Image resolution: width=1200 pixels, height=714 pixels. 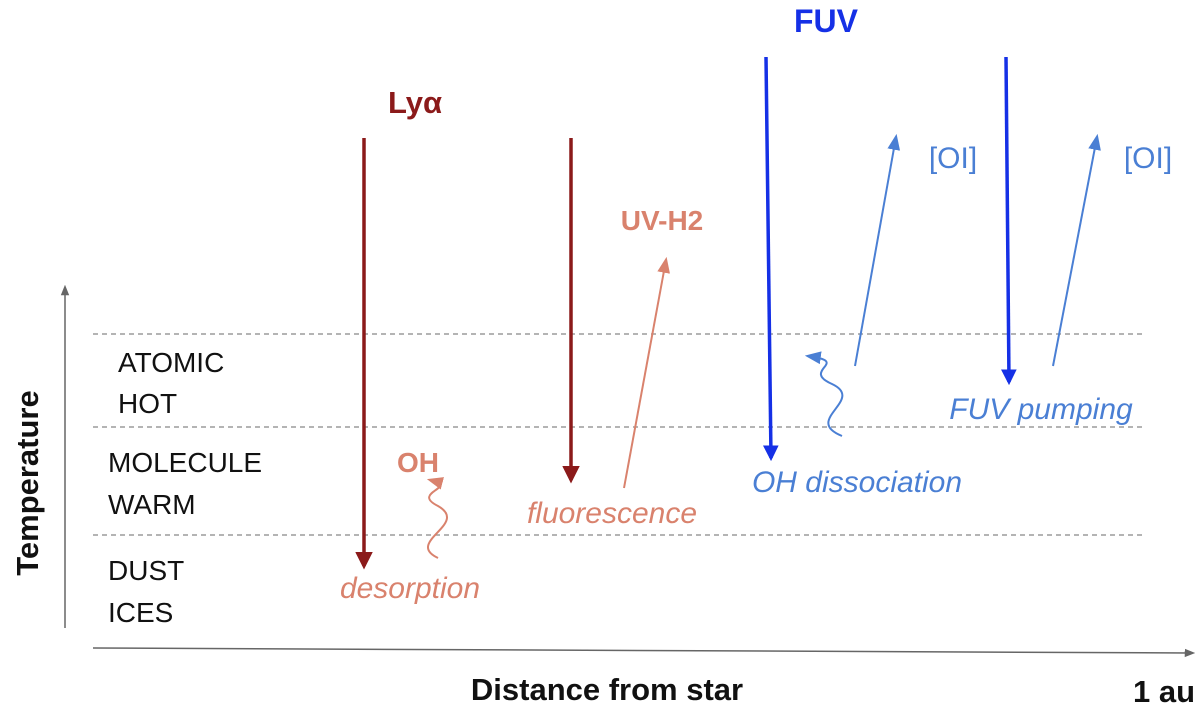 What do you see at coordinates (415, 102) in the screenshot?
I see `lya-label: Lyα` at bounding box center [415, 102].